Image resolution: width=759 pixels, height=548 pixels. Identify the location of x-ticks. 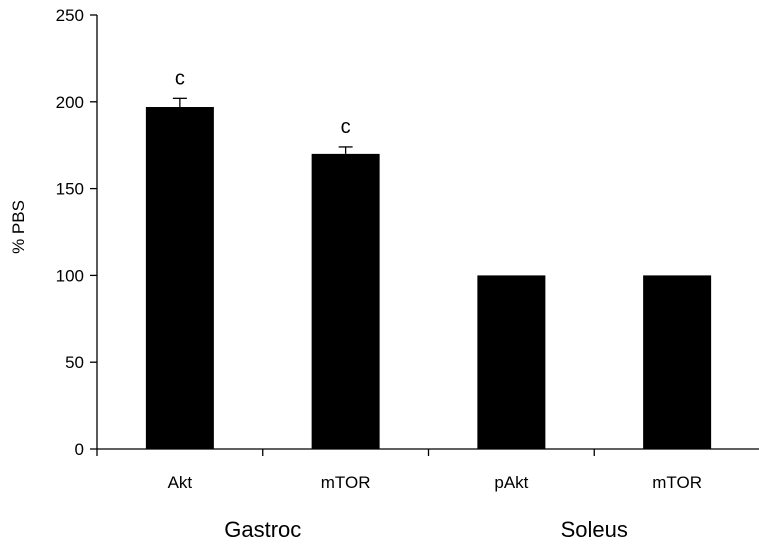
(428, 452).